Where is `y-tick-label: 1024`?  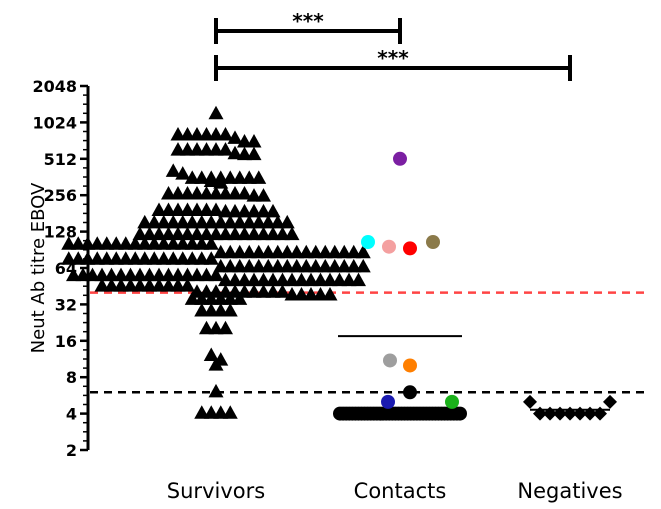 y-tick-label: 1024 is located at coordinates (54, 122).